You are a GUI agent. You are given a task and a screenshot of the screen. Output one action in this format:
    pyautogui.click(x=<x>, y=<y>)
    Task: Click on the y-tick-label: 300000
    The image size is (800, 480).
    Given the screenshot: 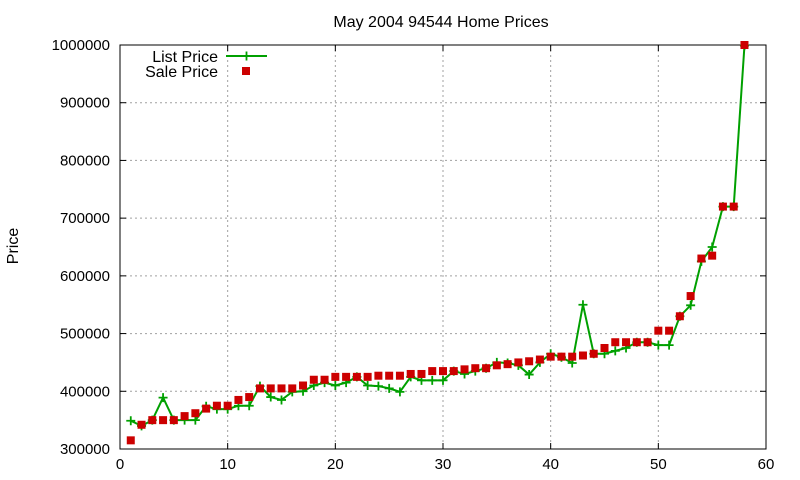 What is the action you would take?
    pyautogui.click(x=85, y=449)
    